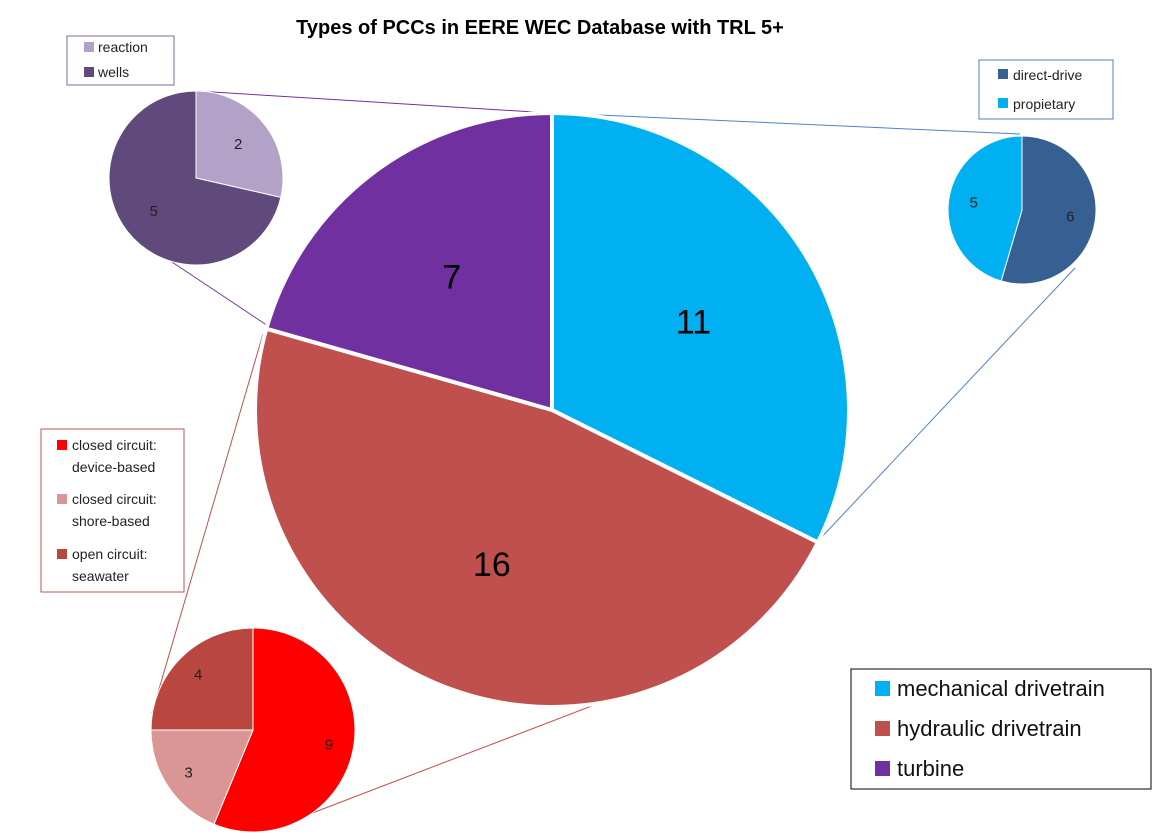  I want to click on main-label-turbine: 7, so click(451, 277).